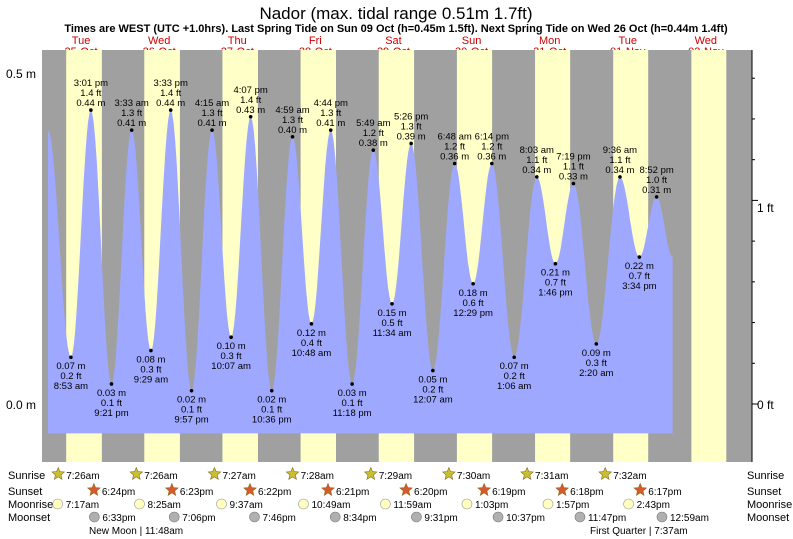 The image size is (793, 539). Describe the element at coordinates (171, 83) in the screenshot. I see `tide-label: 3:33 pm` at that location.